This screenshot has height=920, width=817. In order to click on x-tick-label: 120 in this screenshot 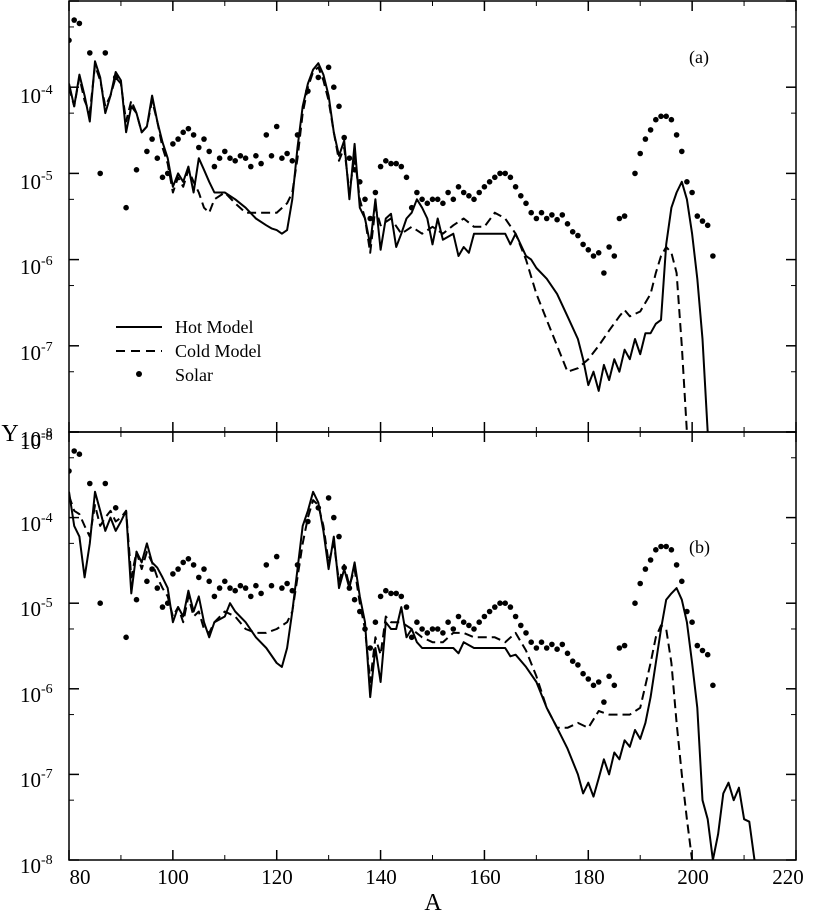, I will do `click(277, 877)`.